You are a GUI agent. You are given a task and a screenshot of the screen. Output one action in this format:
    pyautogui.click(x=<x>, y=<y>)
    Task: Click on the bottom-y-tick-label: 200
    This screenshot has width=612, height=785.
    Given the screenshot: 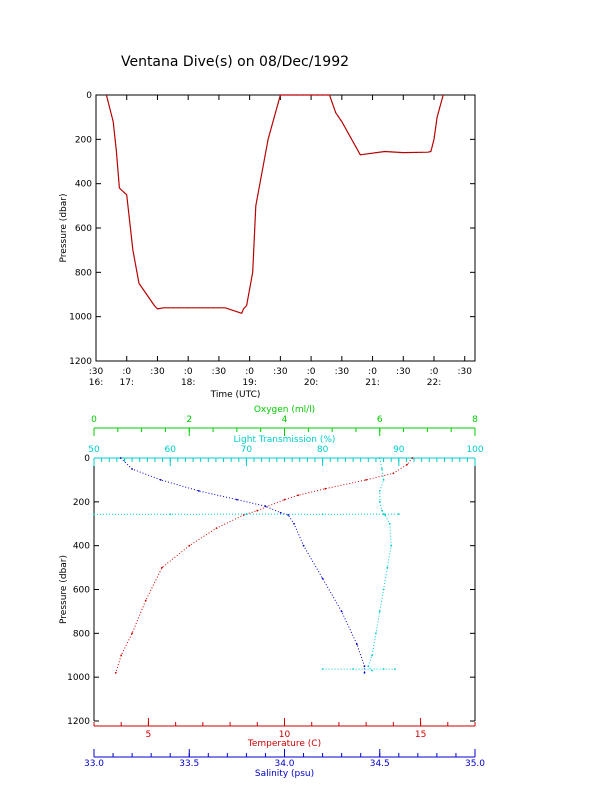 What is the action you would take?
    pyautogui.click(x=81, y=503)
    